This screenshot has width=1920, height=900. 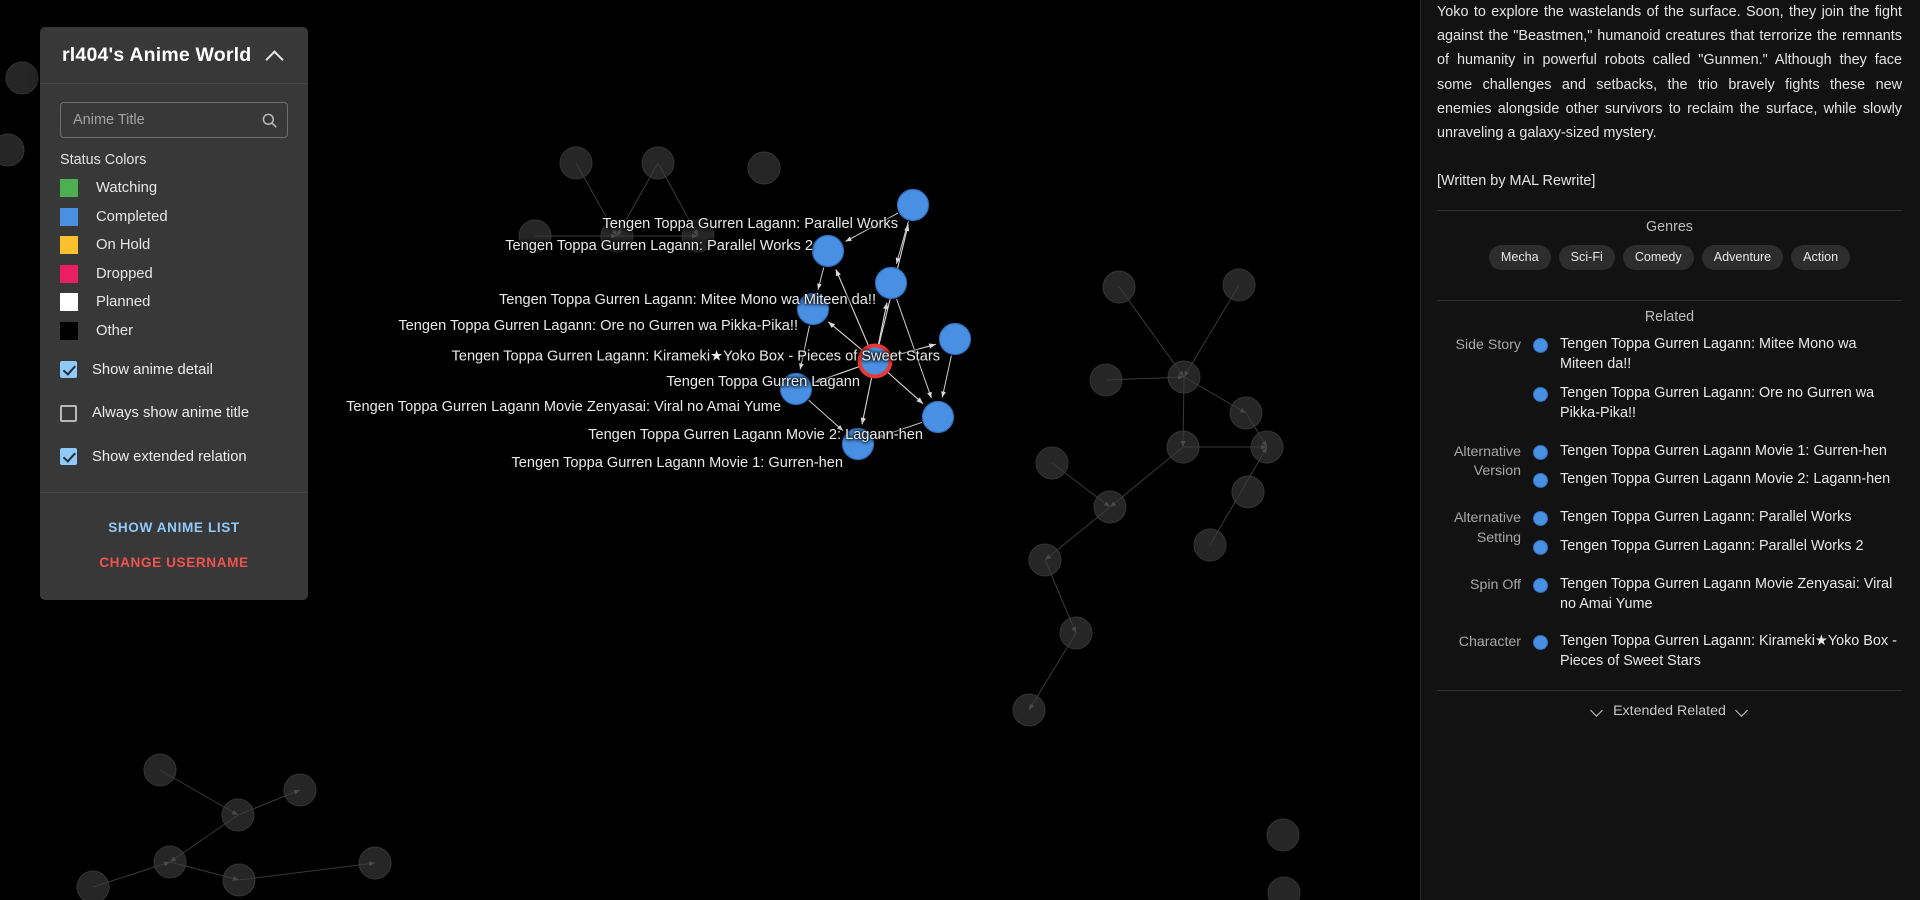 I want to click on legend-swatch, so click(x=69, y=330).